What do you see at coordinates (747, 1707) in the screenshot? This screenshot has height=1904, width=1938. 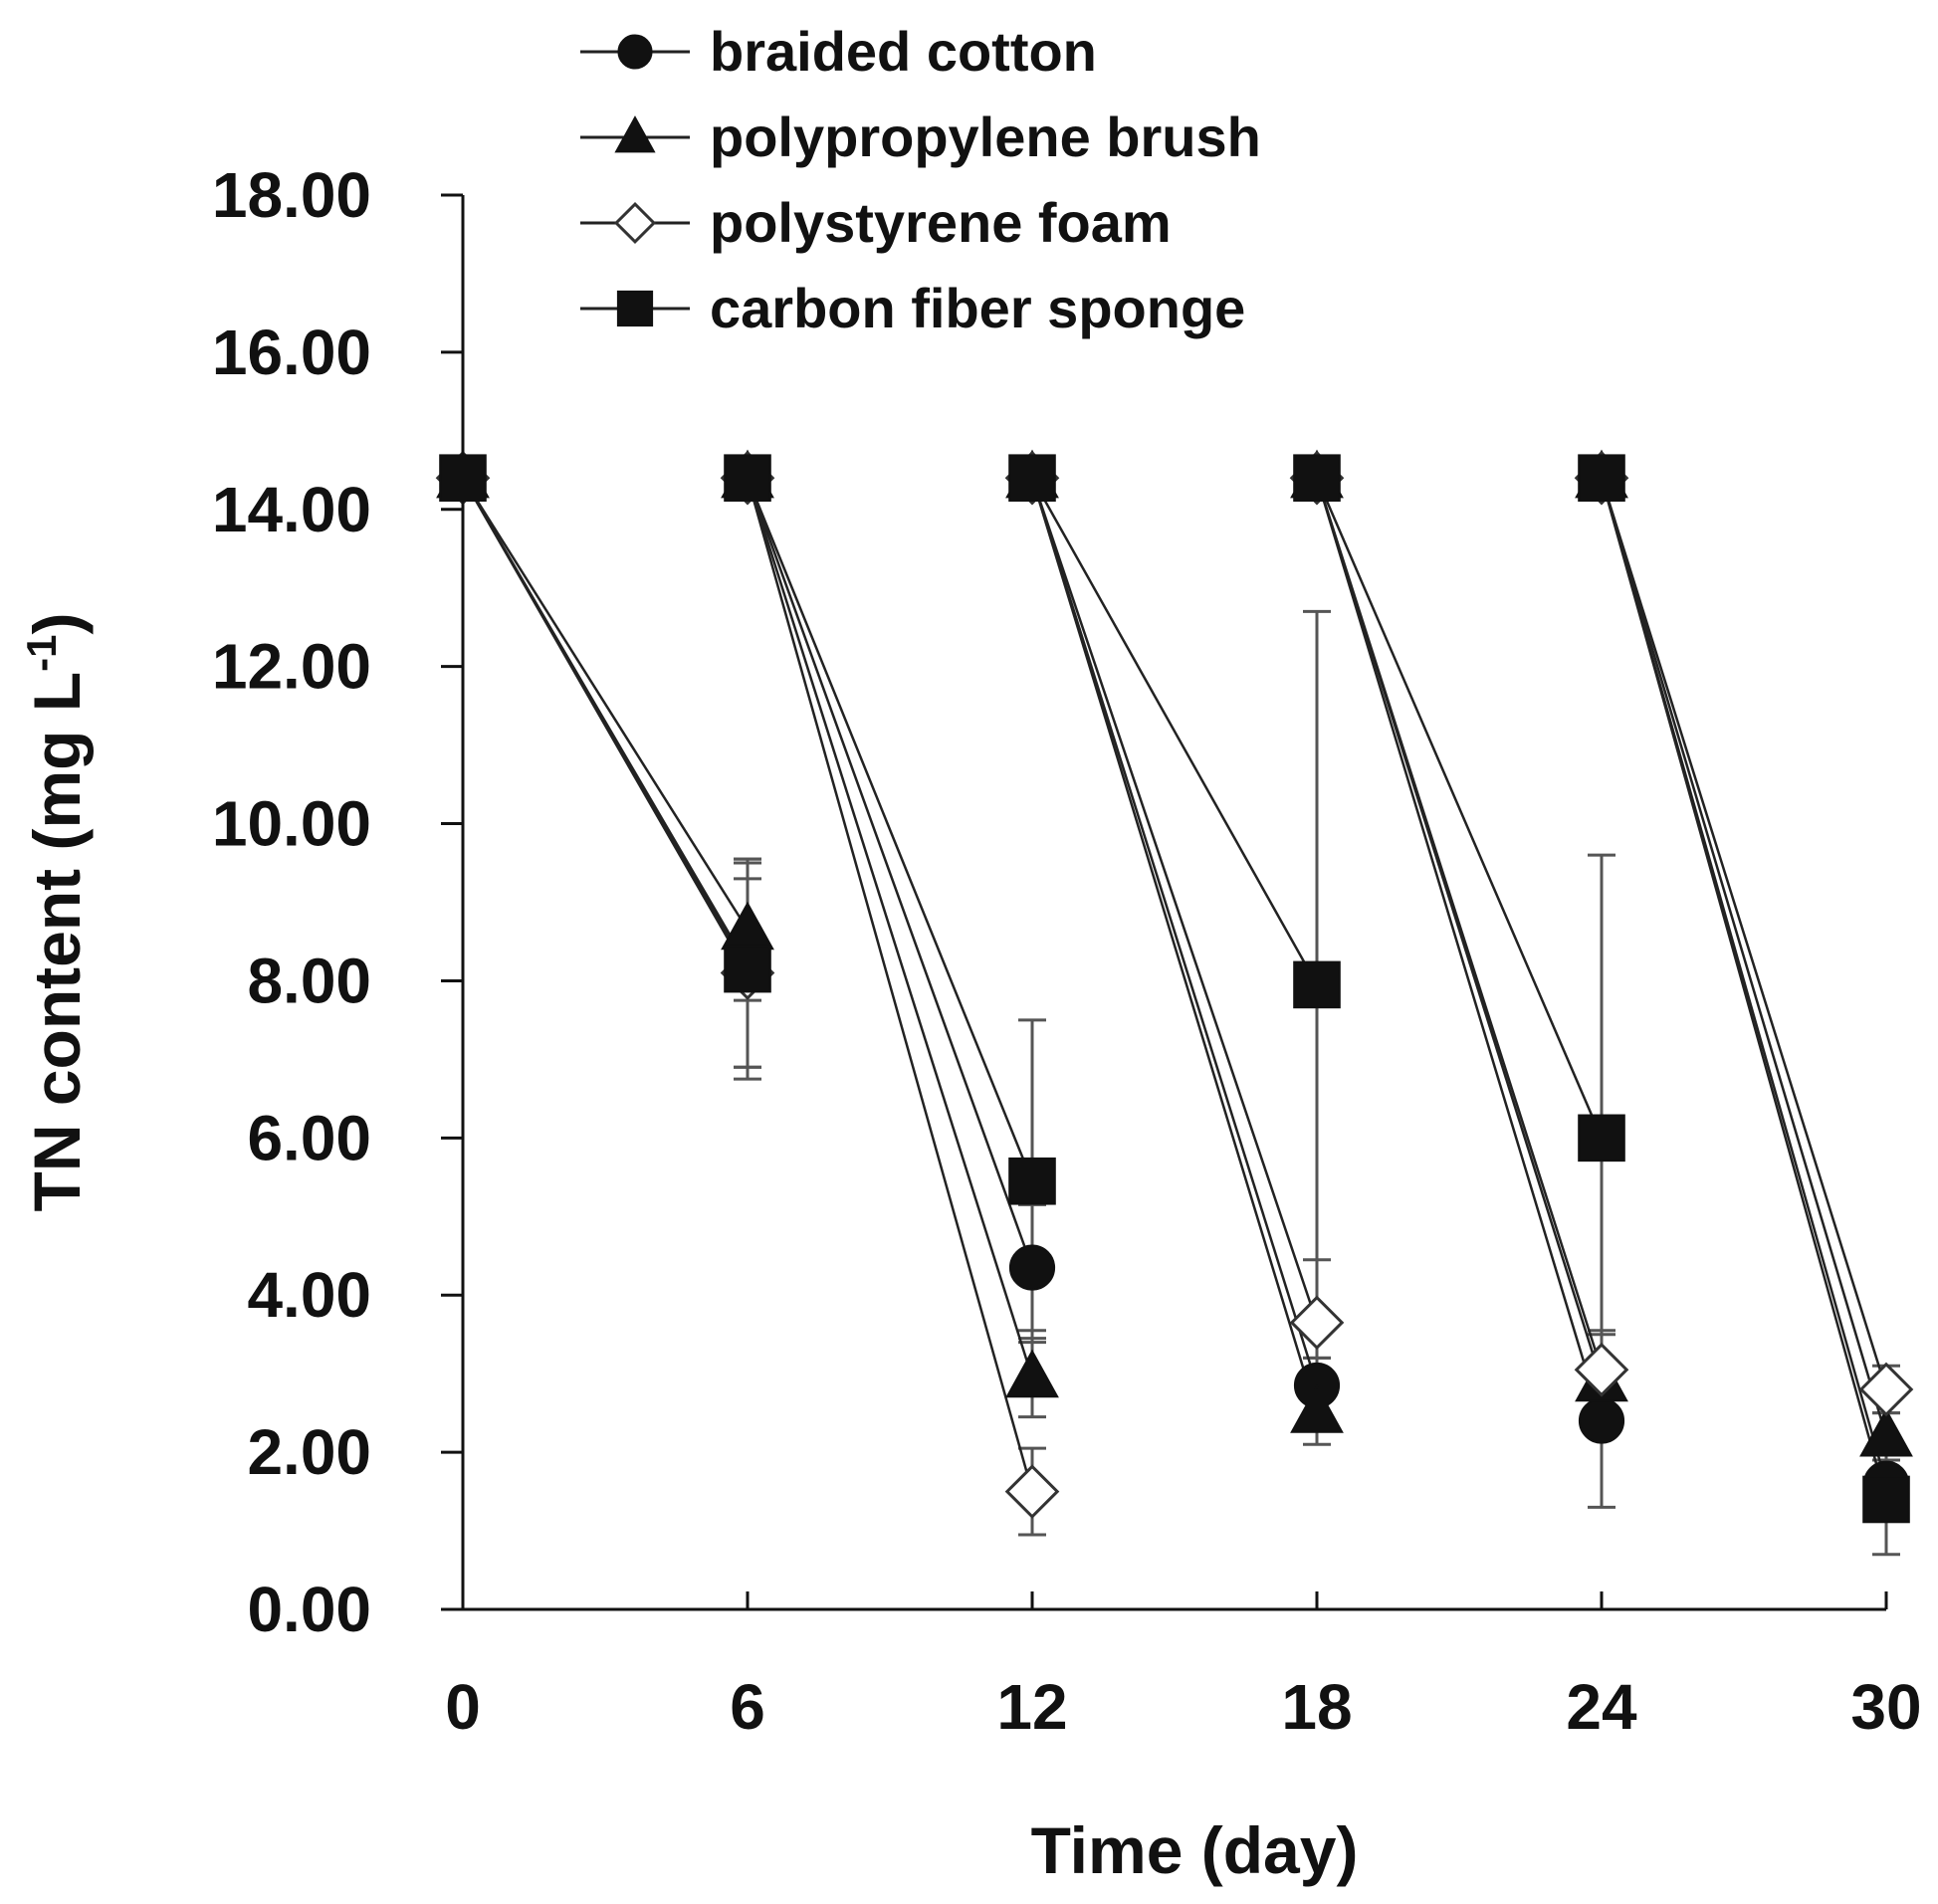 I see `x-tick-label: 6` at bounding box center [747, 1707].